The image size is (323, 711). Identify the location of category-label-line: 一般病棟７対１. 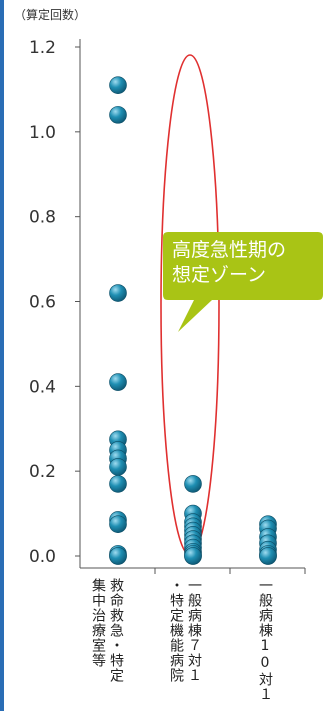
(194, 630).